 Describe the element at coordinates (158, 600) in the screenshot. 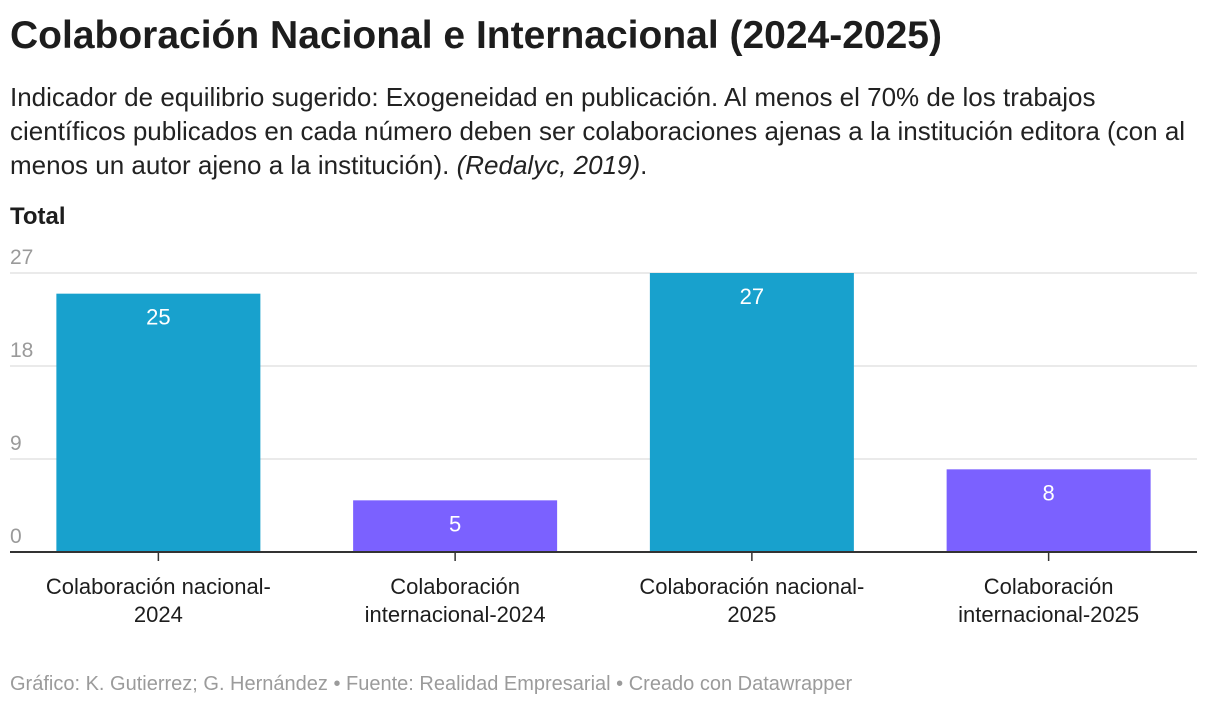

I see `x-category-label: Colaboración nacional- 2024` at that location.